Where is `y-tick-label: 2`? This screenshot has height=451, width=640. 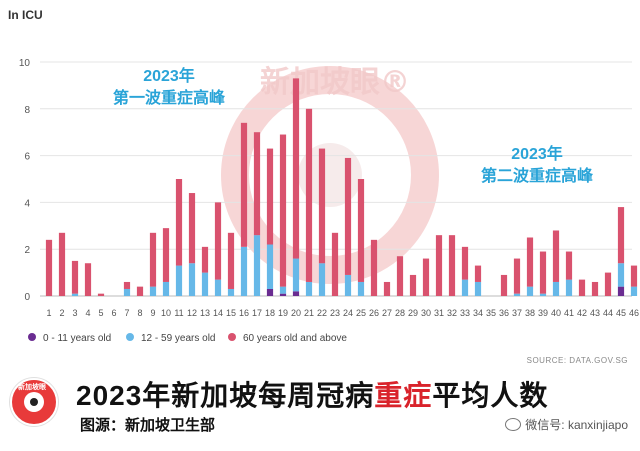
y-tick-label: 2 is located at coordinates (27, 250).